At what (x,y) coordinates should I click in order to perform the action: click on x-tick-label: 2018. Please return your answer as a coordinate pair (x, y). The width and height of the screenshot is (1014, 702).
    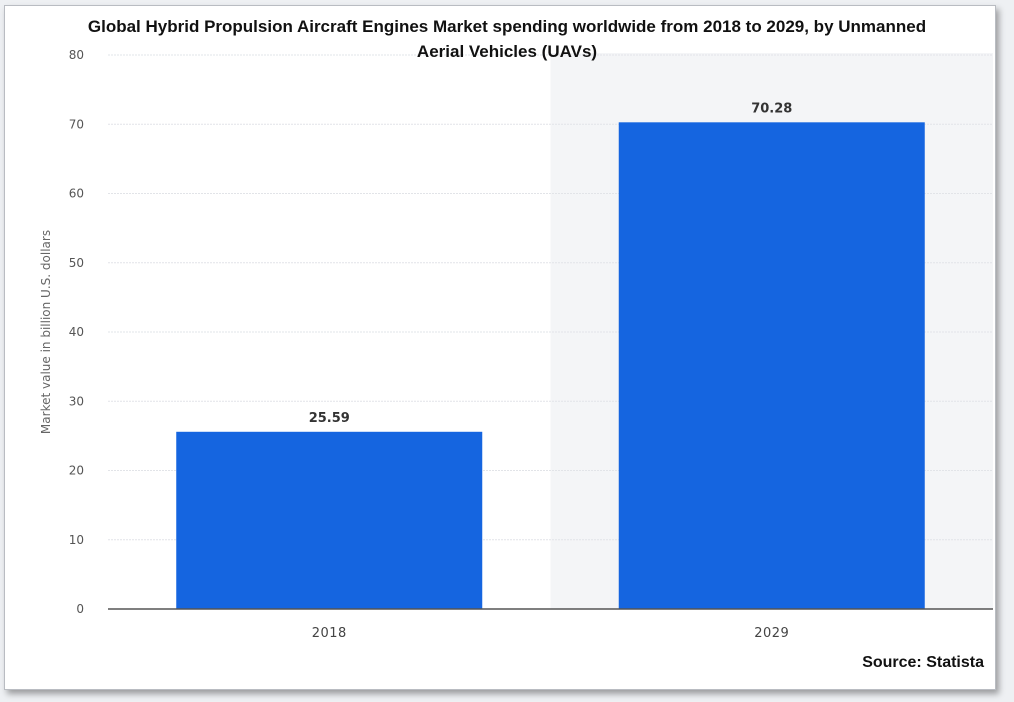
    Looking at the image, I should click on (329, 633).